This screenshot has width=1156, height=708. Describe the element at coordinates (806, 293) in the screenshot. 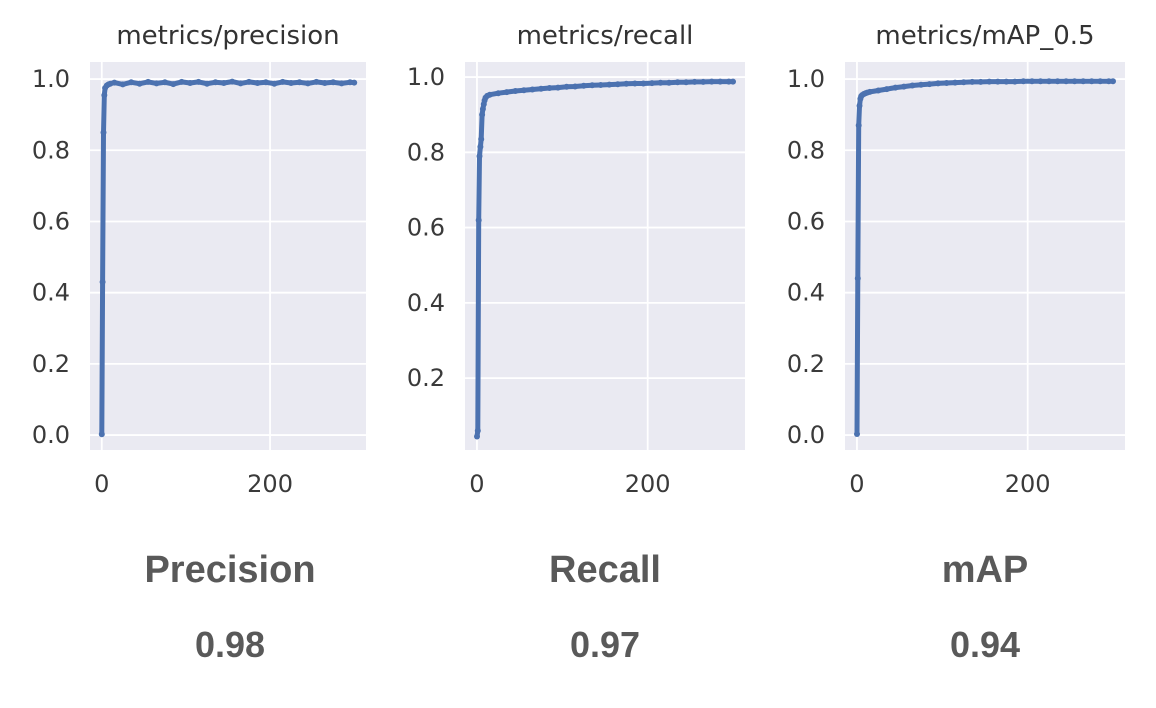

I see `y-tick-label: 0.4` at that location.